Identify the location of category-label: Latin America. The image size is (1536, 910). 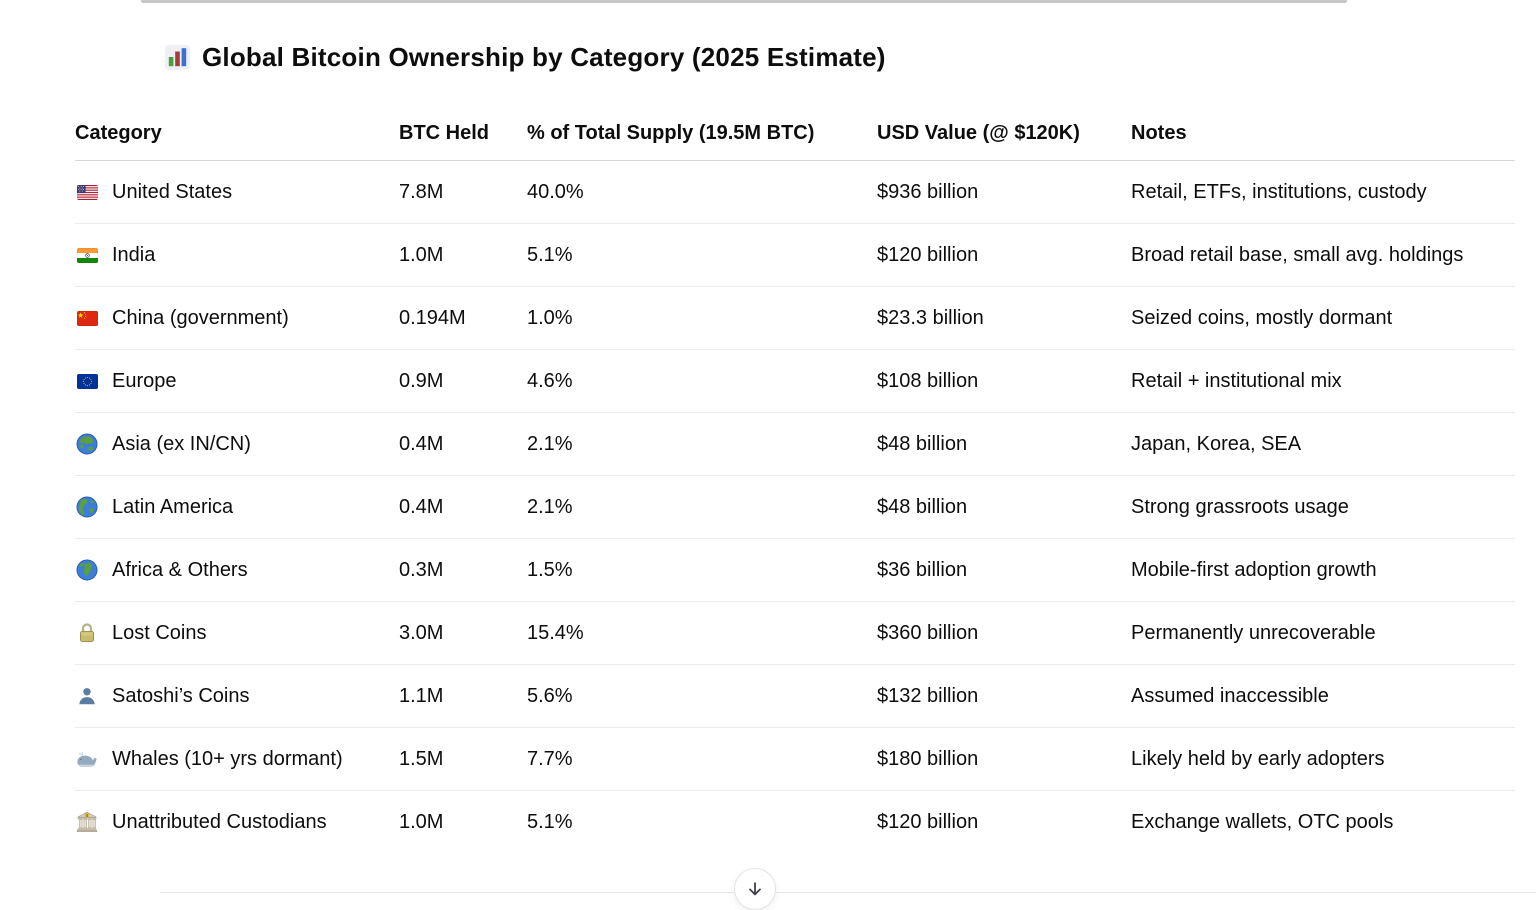
(173, 506).